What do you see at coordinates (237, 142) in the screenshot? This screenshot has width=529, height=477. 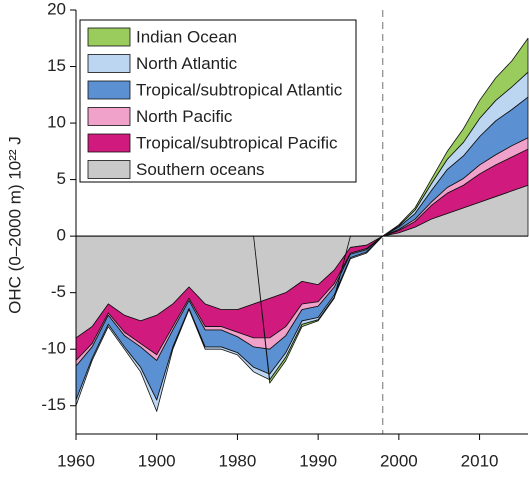 I see `legend-label: Tropical/subtropical Pacific` at bounding box center [237, 142].